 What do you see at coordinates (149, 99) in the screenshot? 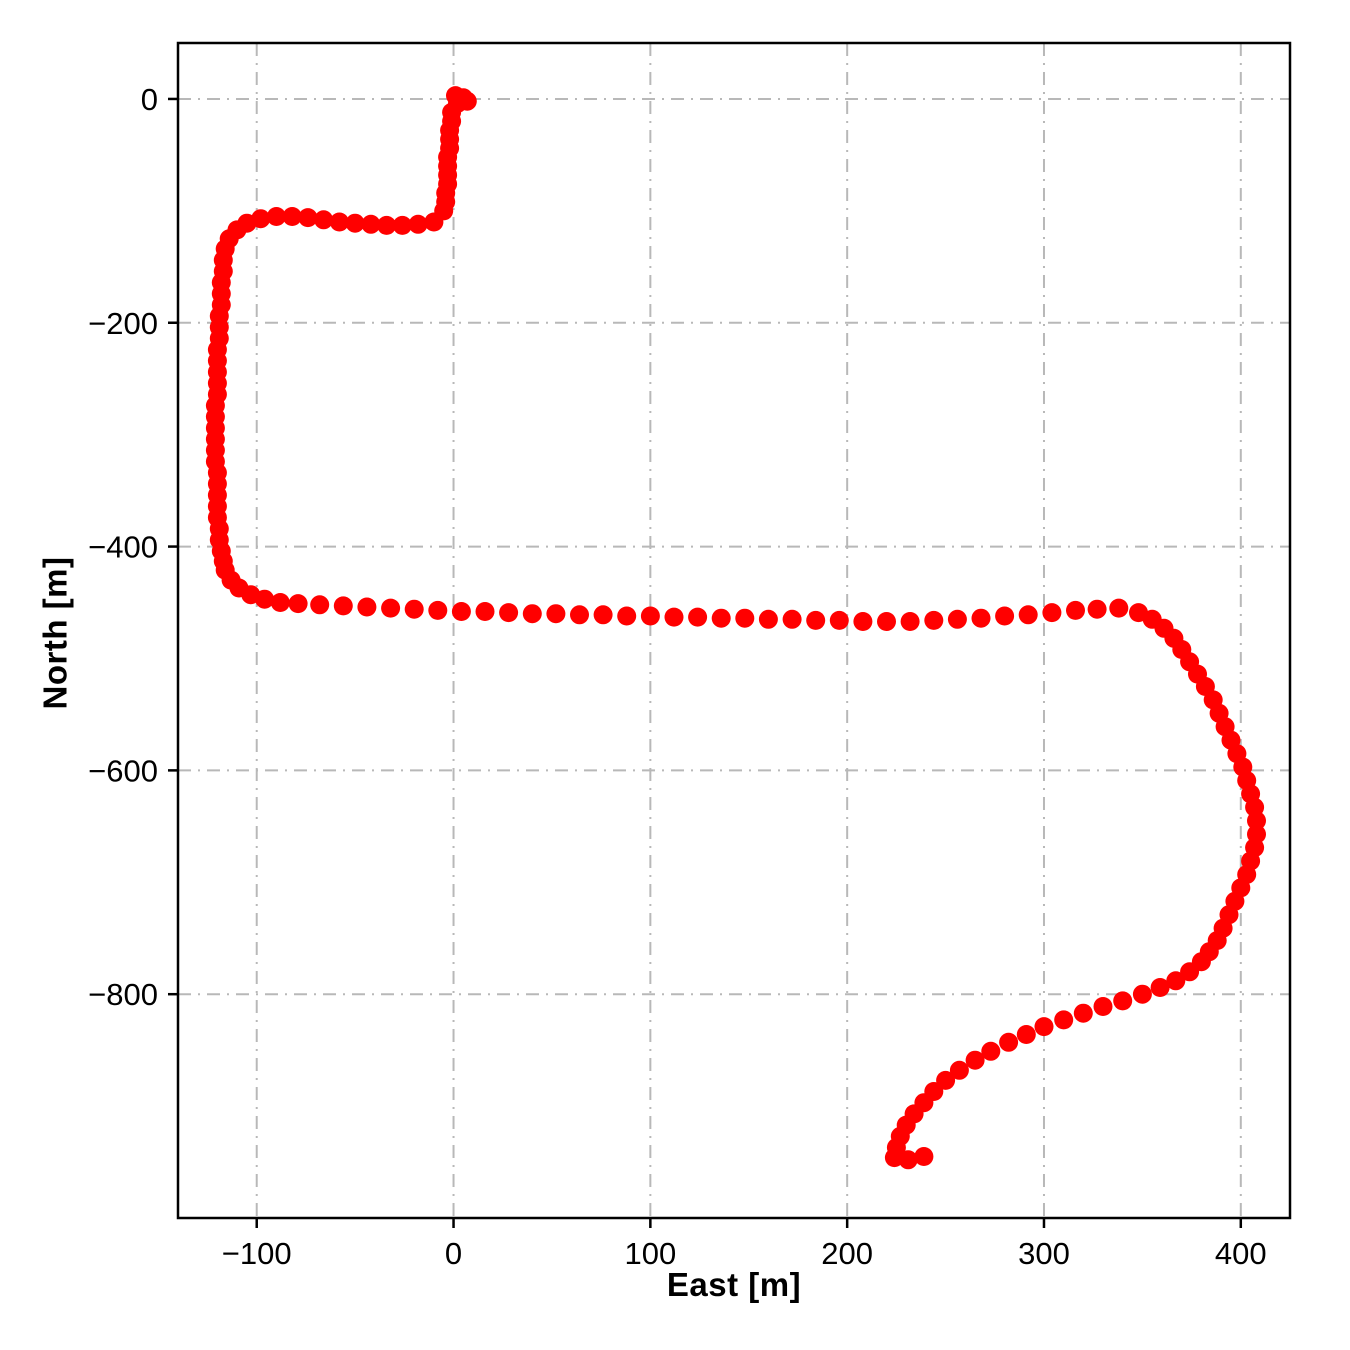
I see `y-tick-label: 0` at bounding box center [149, 99].